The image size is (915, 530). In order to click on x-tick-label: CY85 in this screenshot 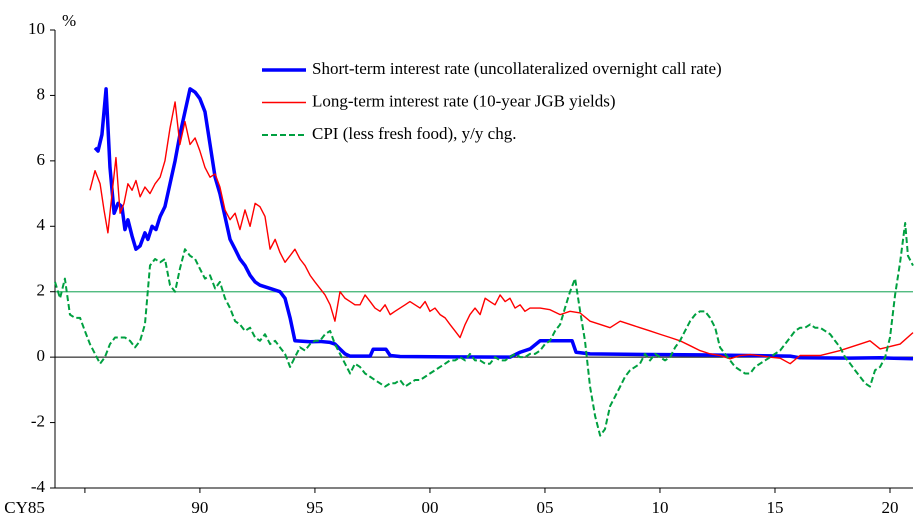, I will do `click(24, 507)`.